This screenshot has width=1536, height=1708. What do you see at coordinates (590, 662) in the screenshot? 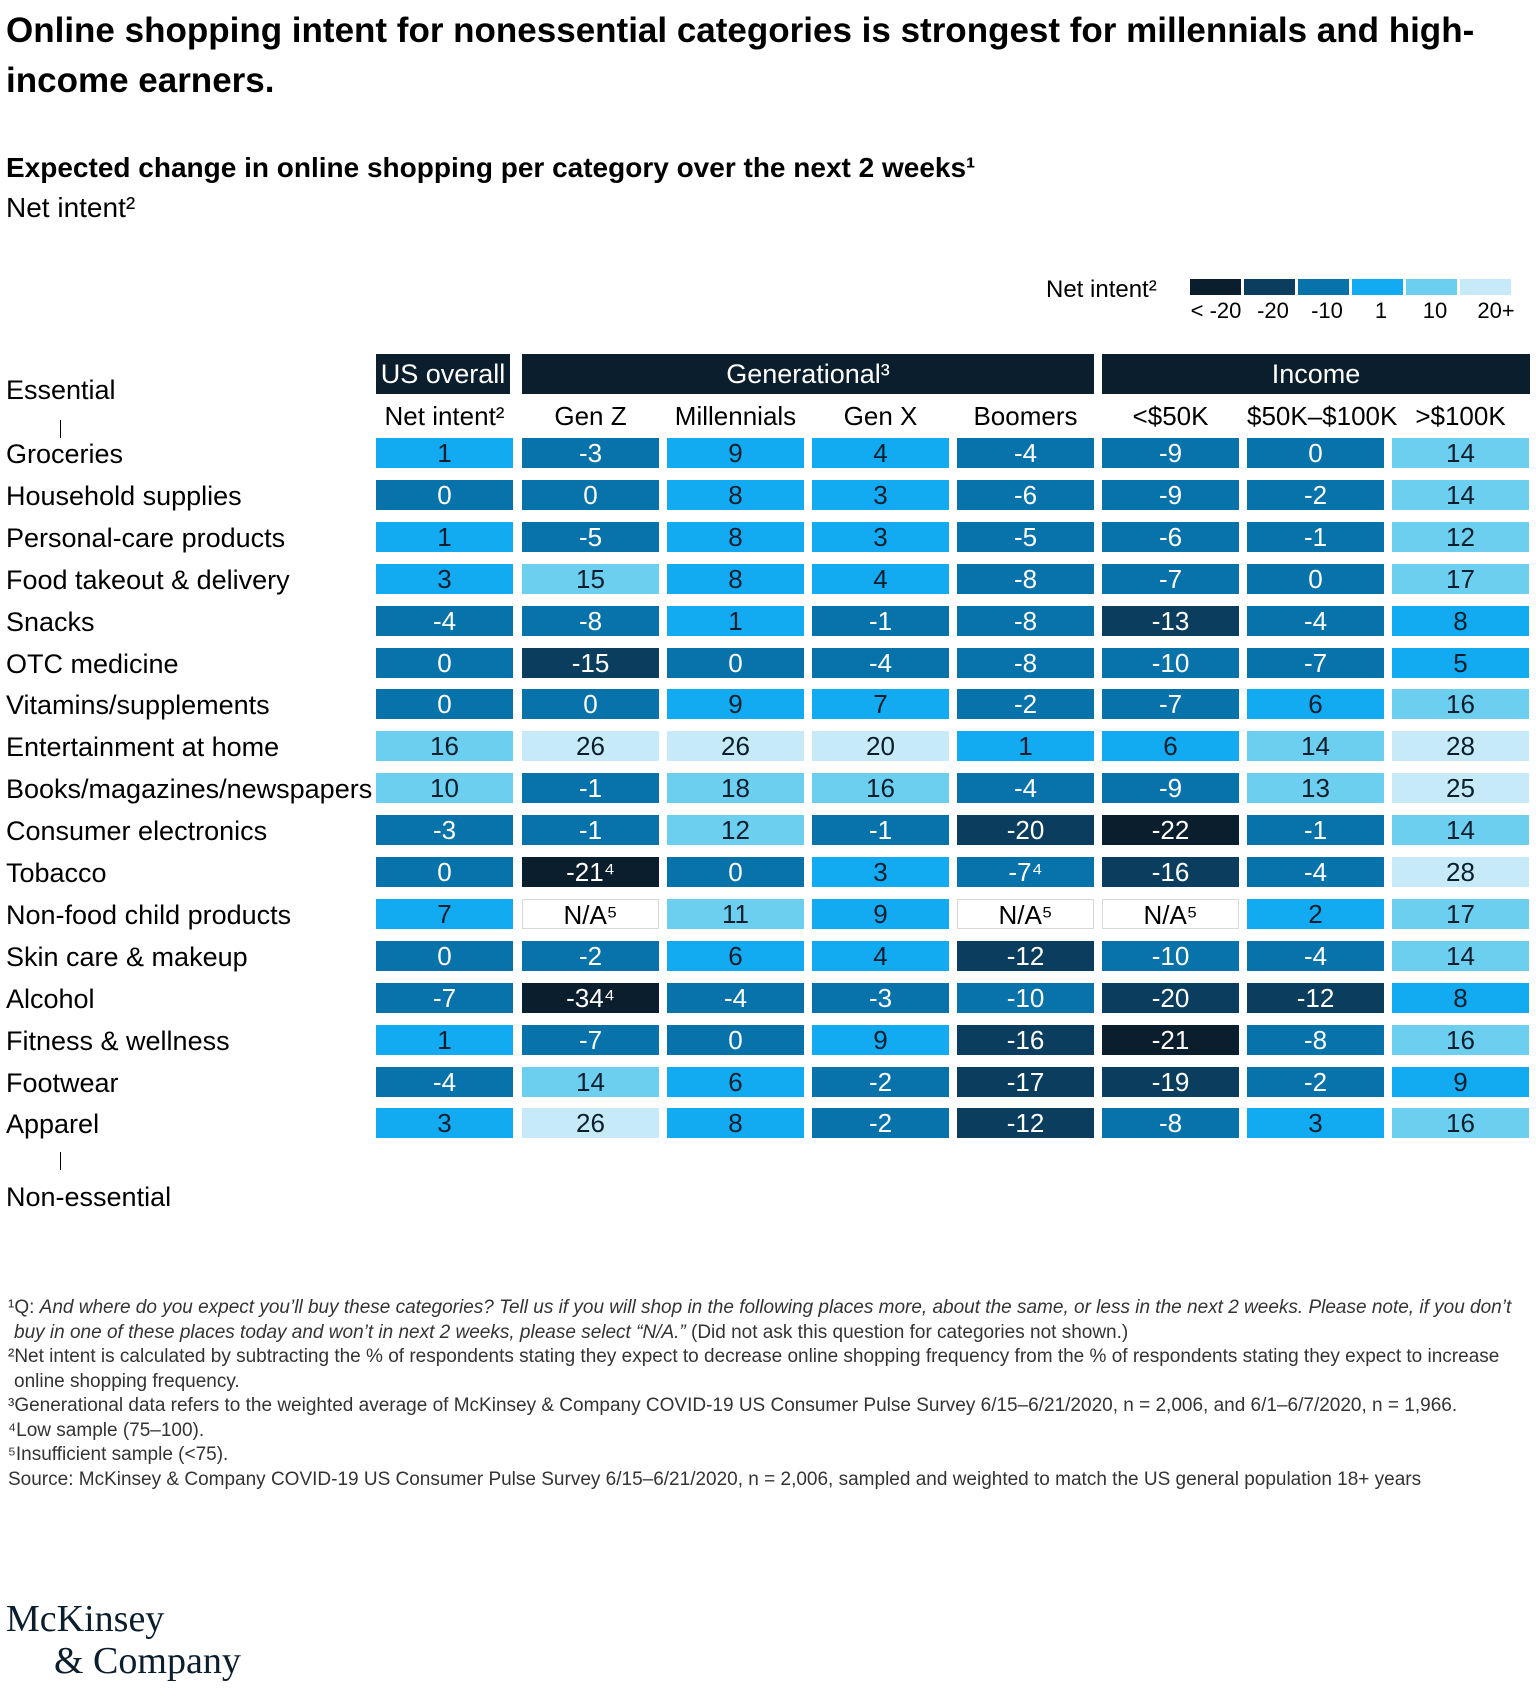
I see `heatmap-cell: -15` at bounding box center [590, 662].